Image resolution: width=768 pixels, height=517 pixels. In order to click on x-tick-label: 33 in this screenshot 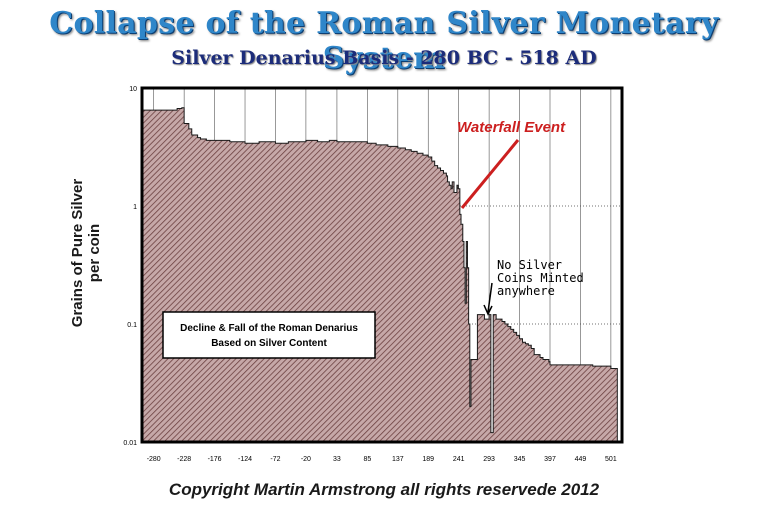, I will do `click(337, 459)`.